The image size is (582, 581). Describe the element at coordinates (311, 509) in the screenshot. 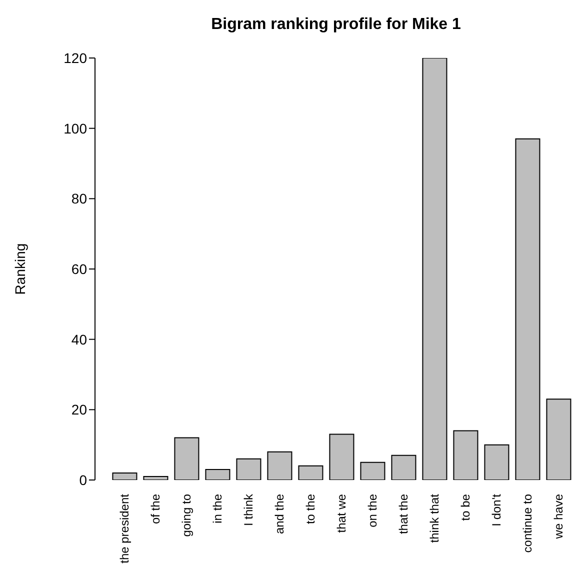

I see `x-tick-label: to the` at that location.